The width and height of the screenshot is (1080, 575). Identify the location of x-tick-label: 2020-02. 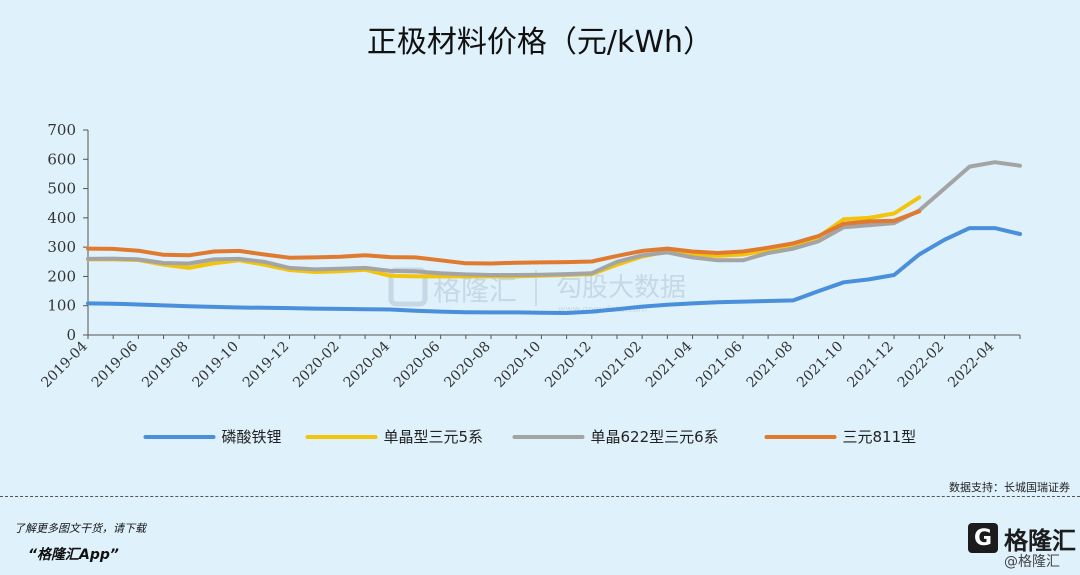
(316, 365).